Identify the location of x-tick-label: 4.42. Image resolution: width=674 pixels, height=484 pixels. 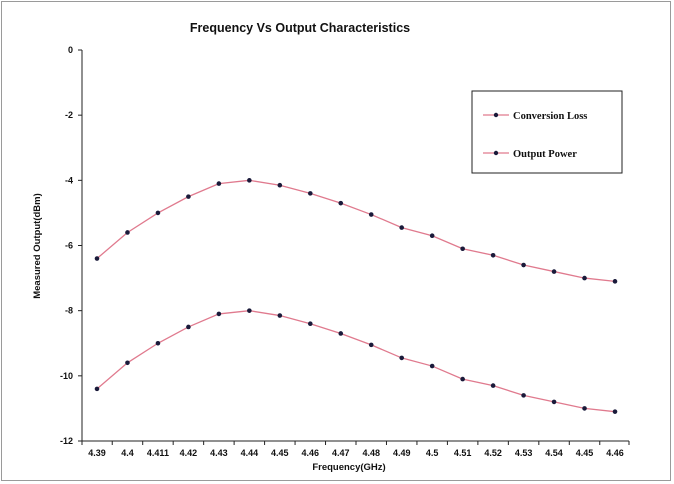
(189, 453).